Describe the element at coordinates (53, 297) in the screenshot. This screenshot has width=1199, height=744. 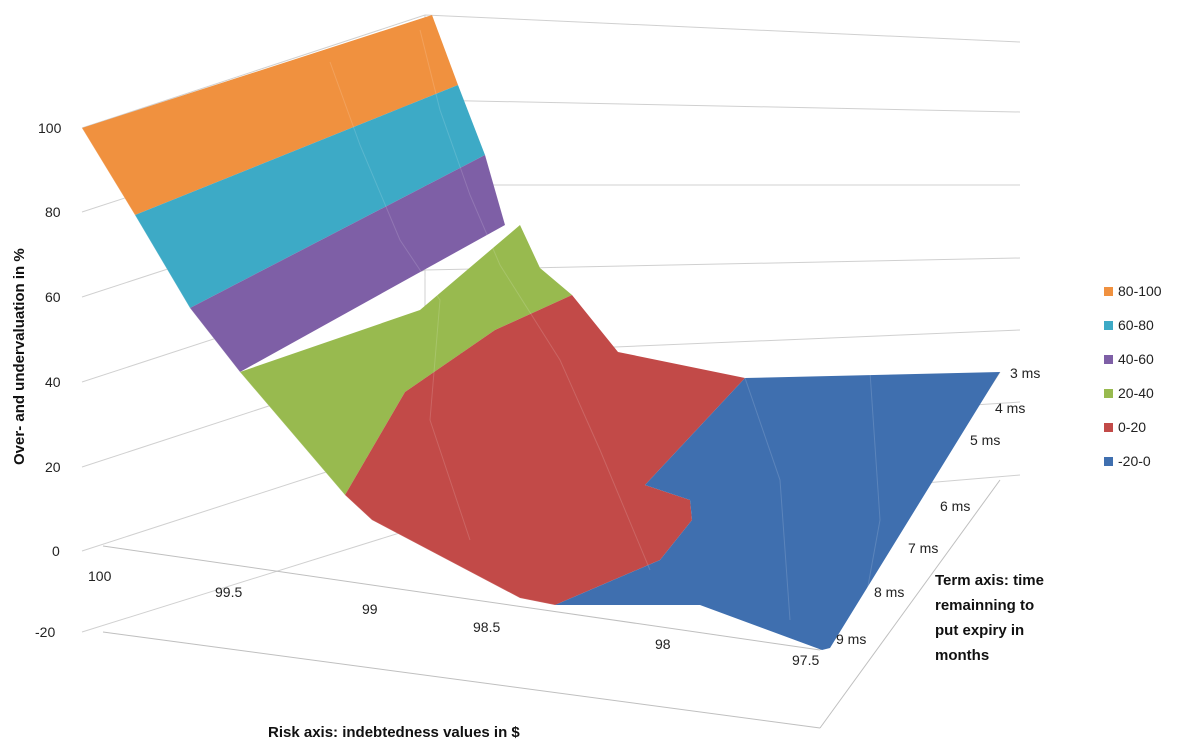
I see `value-tick-60: 60` at that location.